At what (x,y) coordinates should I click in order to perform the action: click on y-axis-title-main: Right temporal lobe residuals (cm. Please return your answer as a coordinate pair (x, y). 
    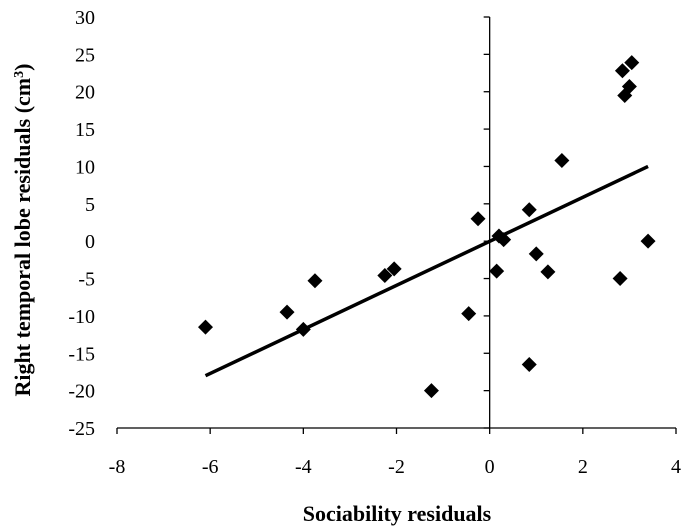
    Looking at the image, I should click on (22, 237).